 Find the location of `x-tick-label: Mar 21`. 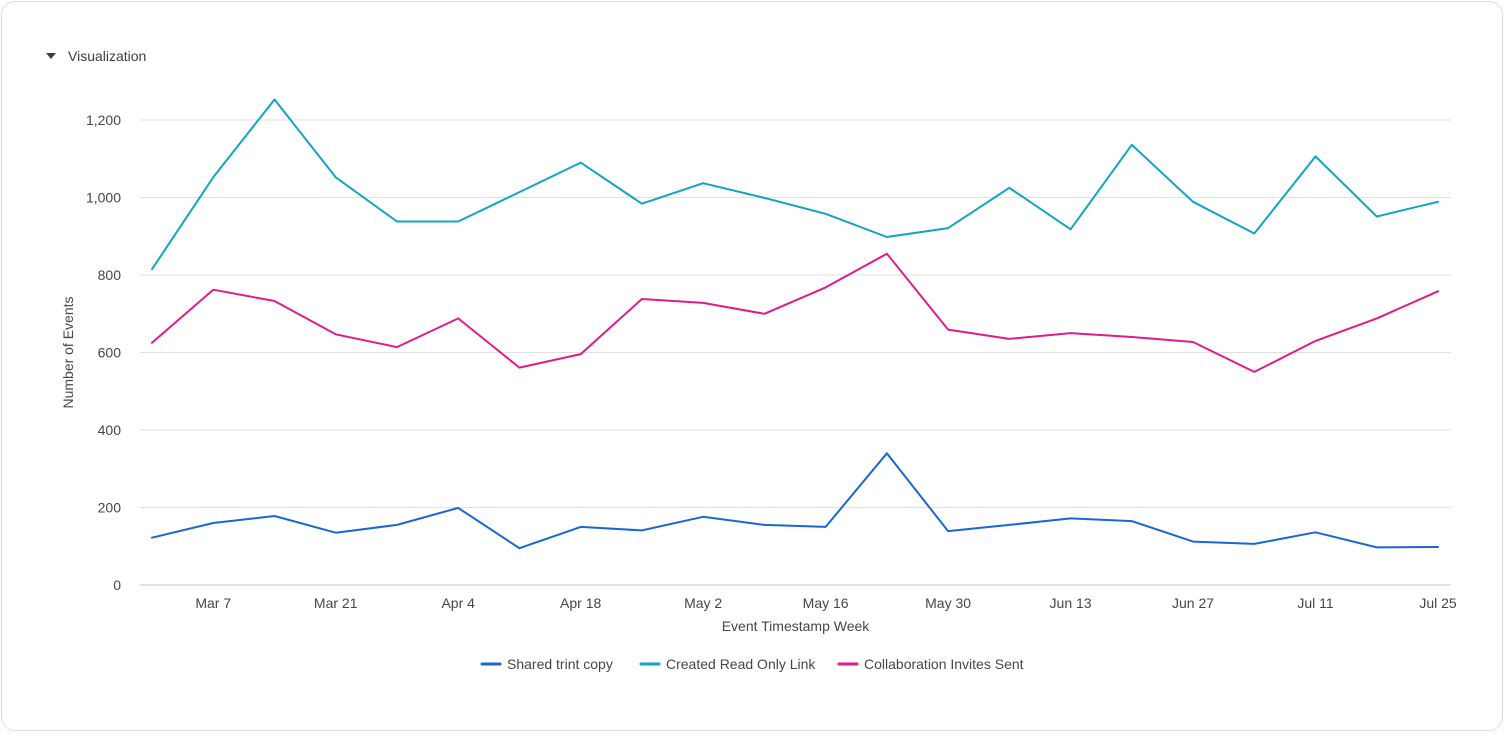

x-tick-label: Mar 21 is located at coordinates (336, 603).